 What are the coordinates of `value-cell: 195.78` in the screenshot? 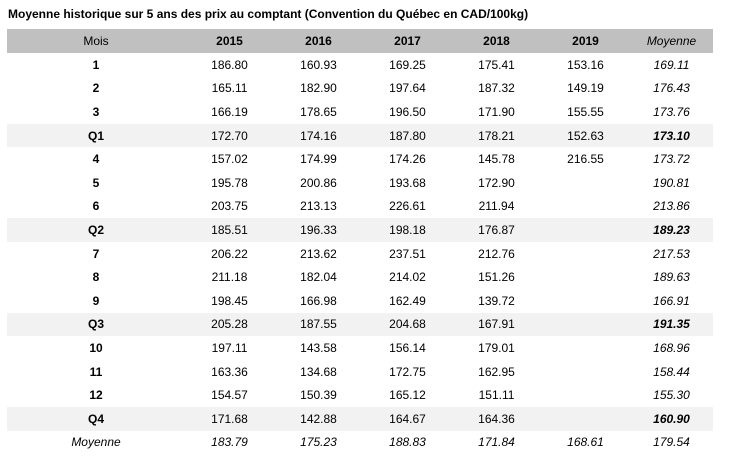 It's located at (229, 182).